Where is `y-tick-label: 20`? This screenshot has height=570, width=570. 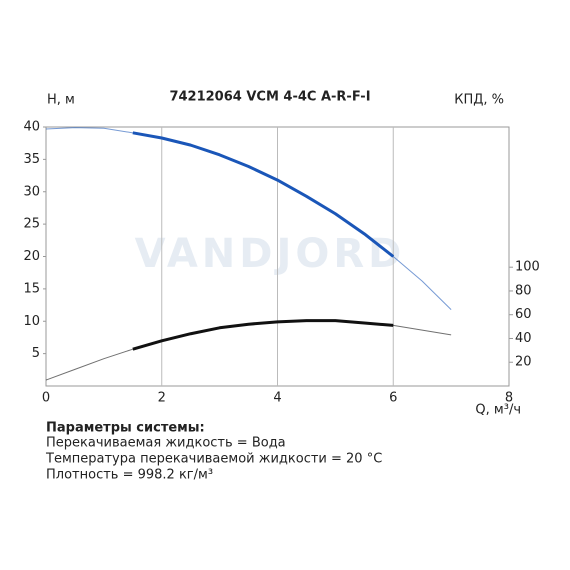
y-tick-label: 20 is located at coordinates (31, 256).